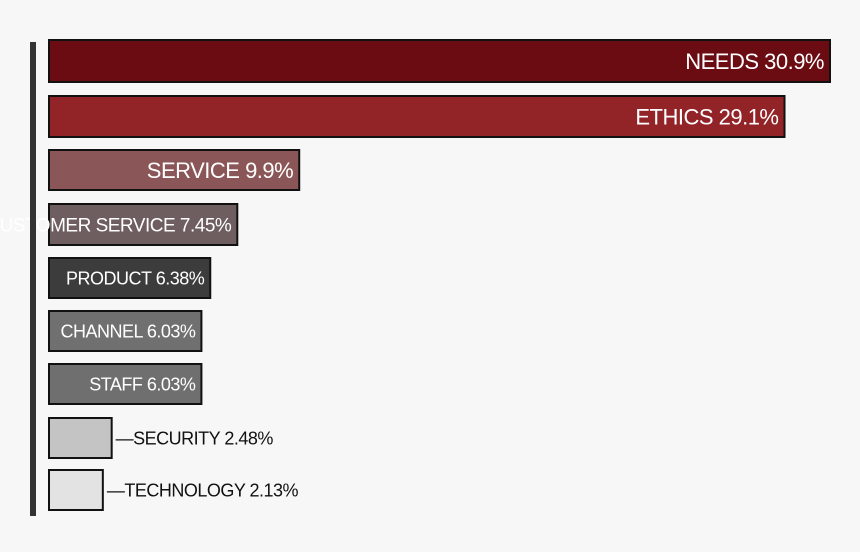  I want to click on bar-technology, so click(76, 490).